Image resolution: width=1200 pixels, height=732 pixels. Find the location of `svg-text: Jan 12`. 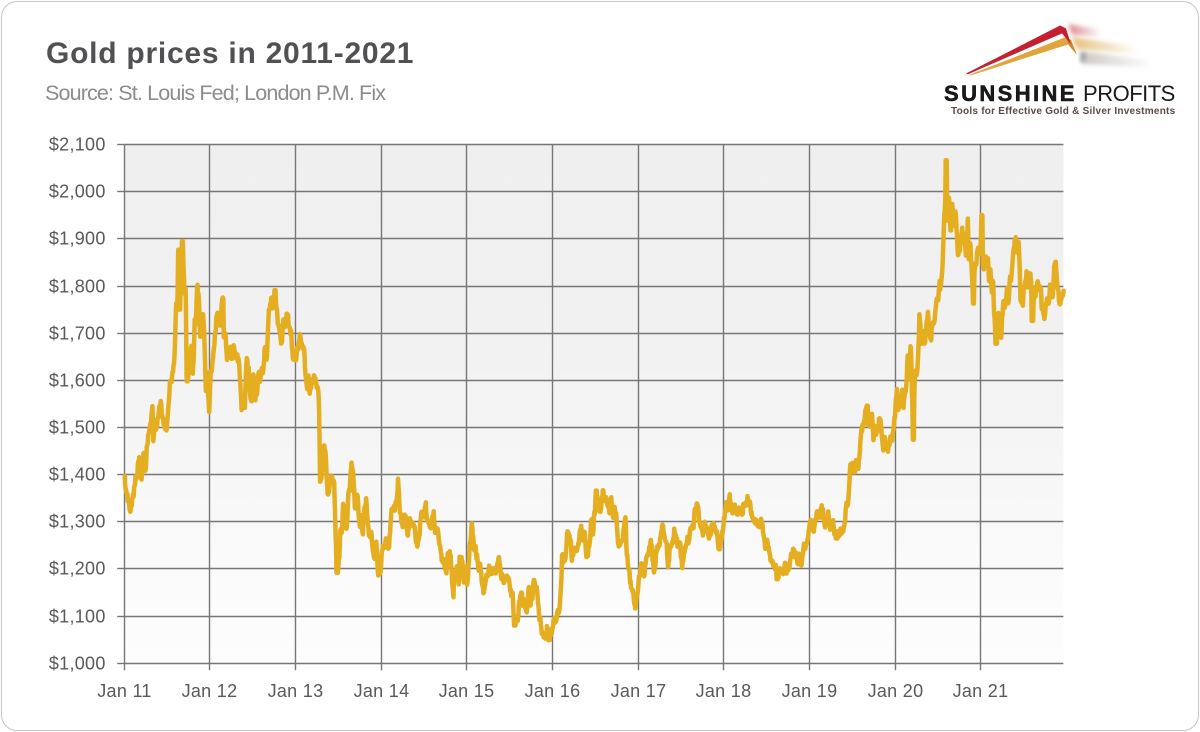

svg-text: Jan 12 is located at coordinates (210, 691).